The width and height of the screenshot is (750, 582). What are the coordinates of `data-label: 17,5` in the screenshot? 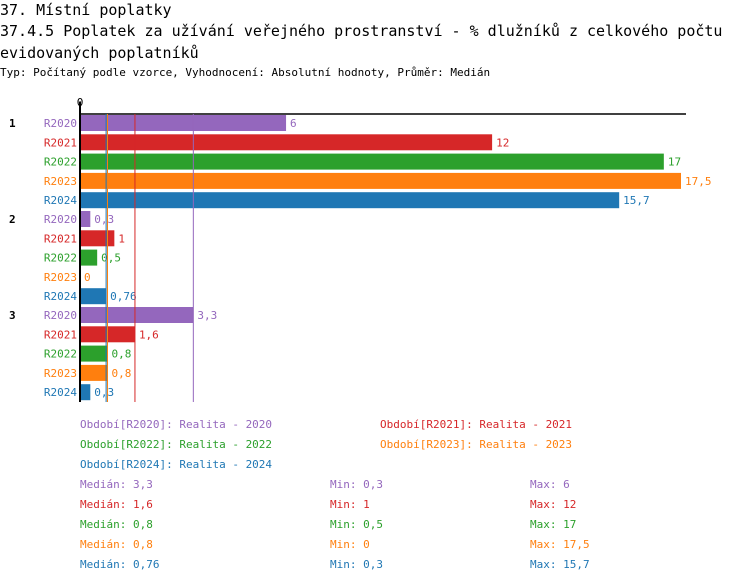 It's located at (698, 181).